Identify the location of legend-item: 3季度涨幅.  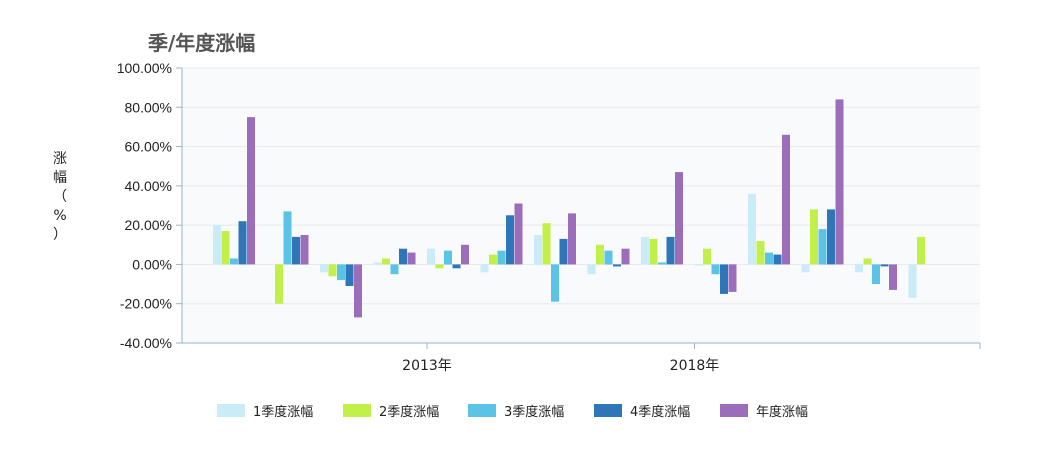
(516, 412).